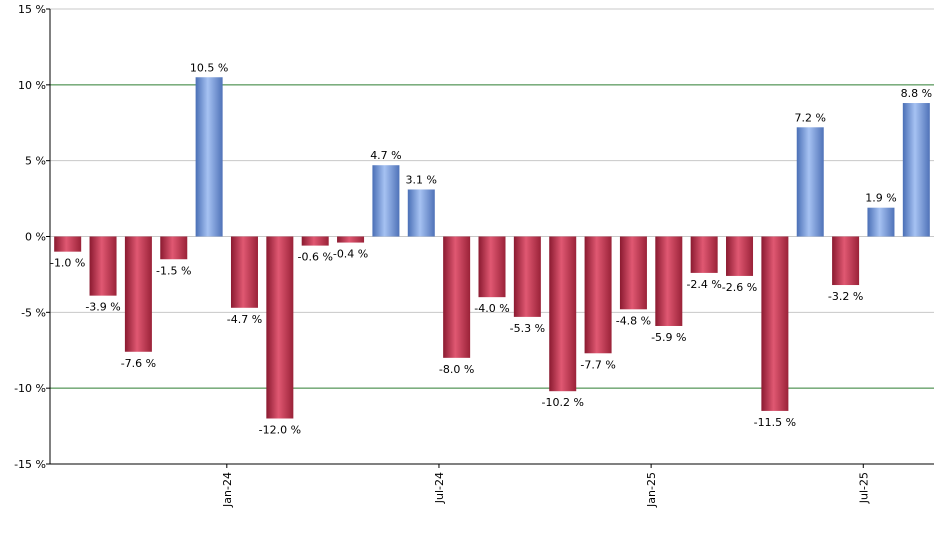 The height and width of the screenshot is (550, 940). Describe the element at coordinates (30, 388) in the screenshot. I see `y-tick-label: -10 %` at that location.